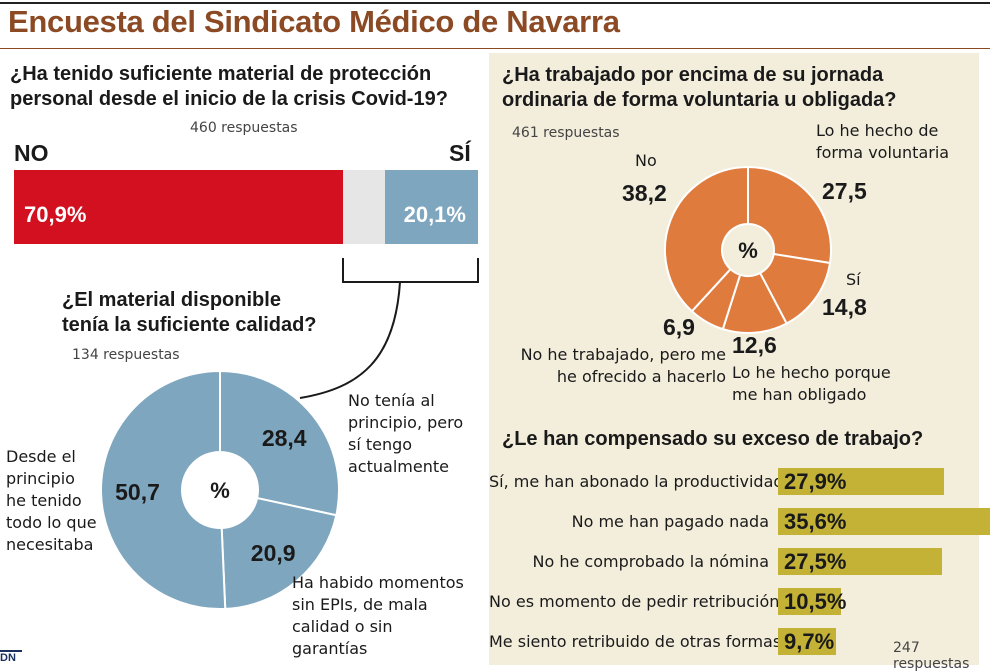  What do you see at coordinates (137, 492) in the screenshot?
I see `q2-value-label: 50,7` at bounding box center [137, 492].